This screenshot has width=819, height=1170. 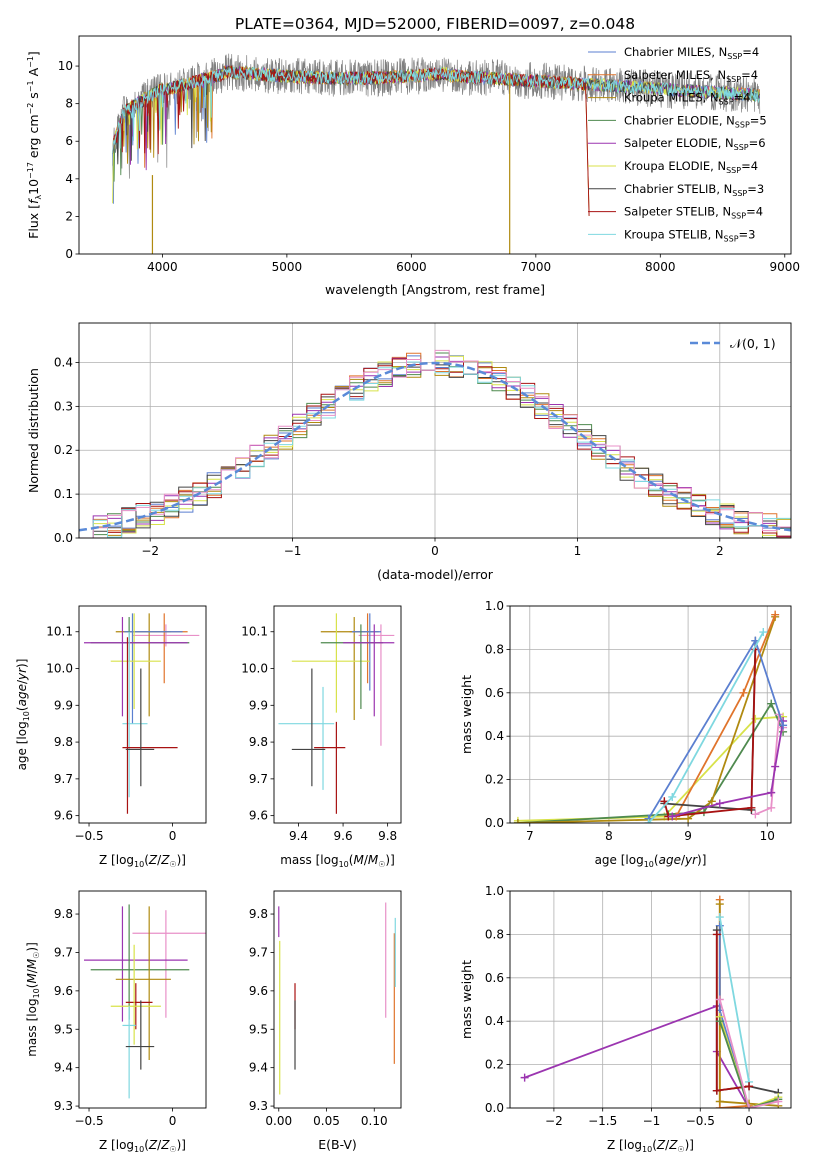 What do you see at coordinates (278, 1121) in the screenshot?
I see `x-tick-label: 0.00` at bounding box center [278, 1121].